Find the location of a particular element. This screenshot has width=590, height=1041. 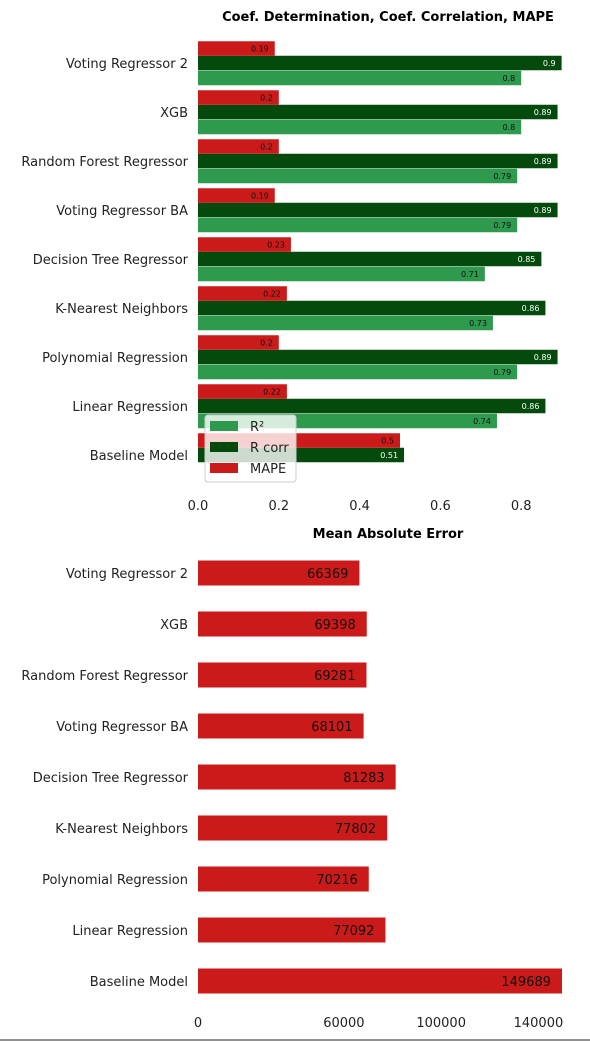

data-label-mape-linear-regression: 0.22 is located at coordinates (272, 392).